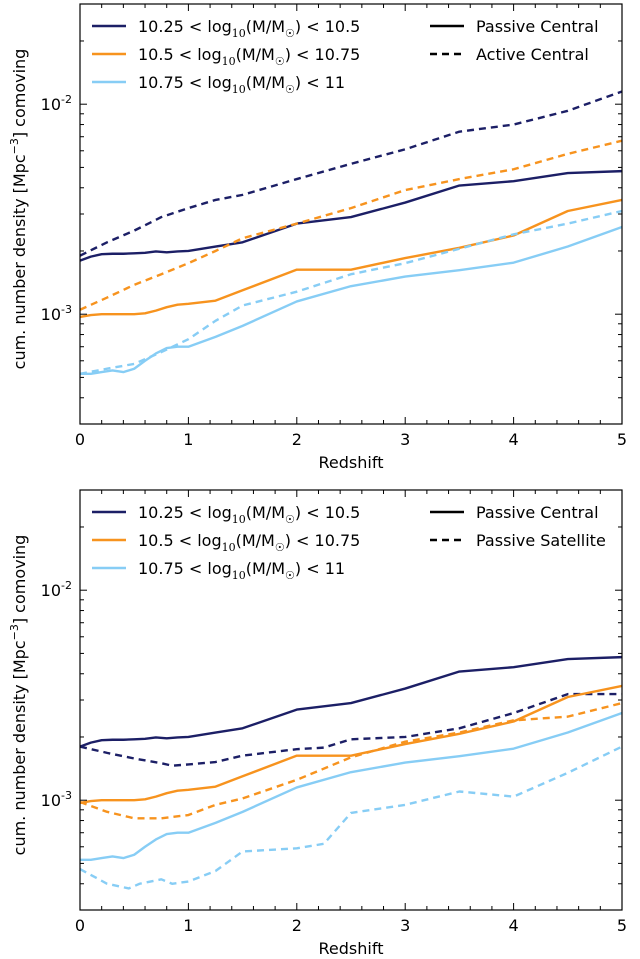 This screenshot has width=640, height=959. I want to click on legend-style-label: Passive Satellite, so click(541, 540).